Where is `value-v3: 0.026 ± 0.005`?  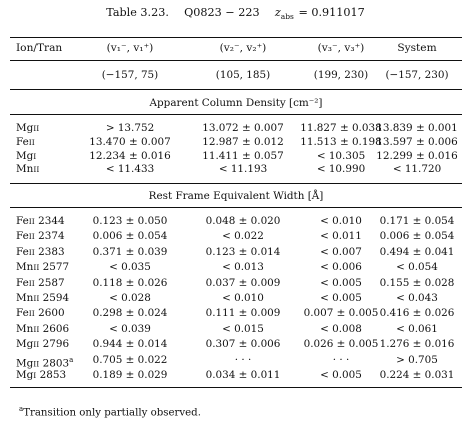 value-v3: 0.026 ± 0.005 is located at coordinates (341, 344).